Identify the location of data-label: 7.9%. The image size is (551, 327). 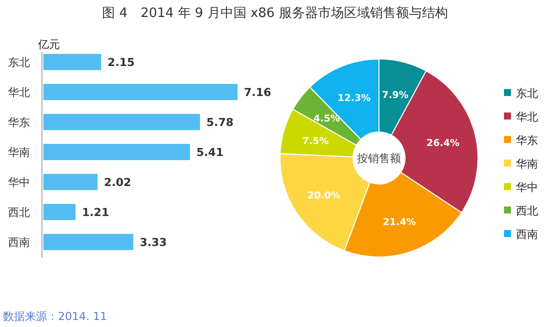
(395, 96).